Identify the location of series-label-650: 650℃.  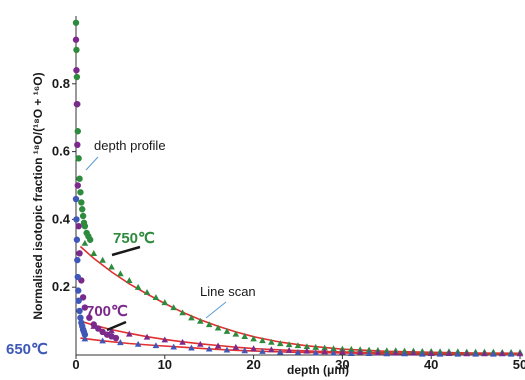
(27, 349).